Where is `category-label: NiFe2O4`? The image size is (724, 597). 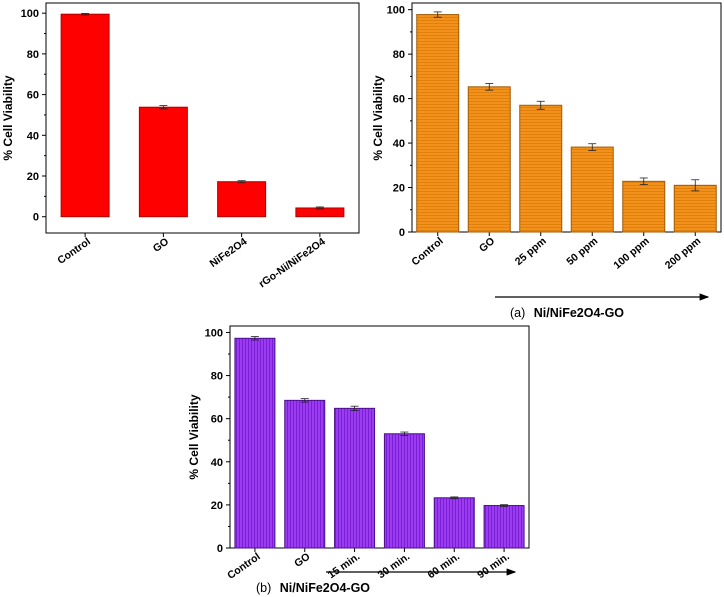 category-label: NiFe2O4 is located at coordinates (229, 253).